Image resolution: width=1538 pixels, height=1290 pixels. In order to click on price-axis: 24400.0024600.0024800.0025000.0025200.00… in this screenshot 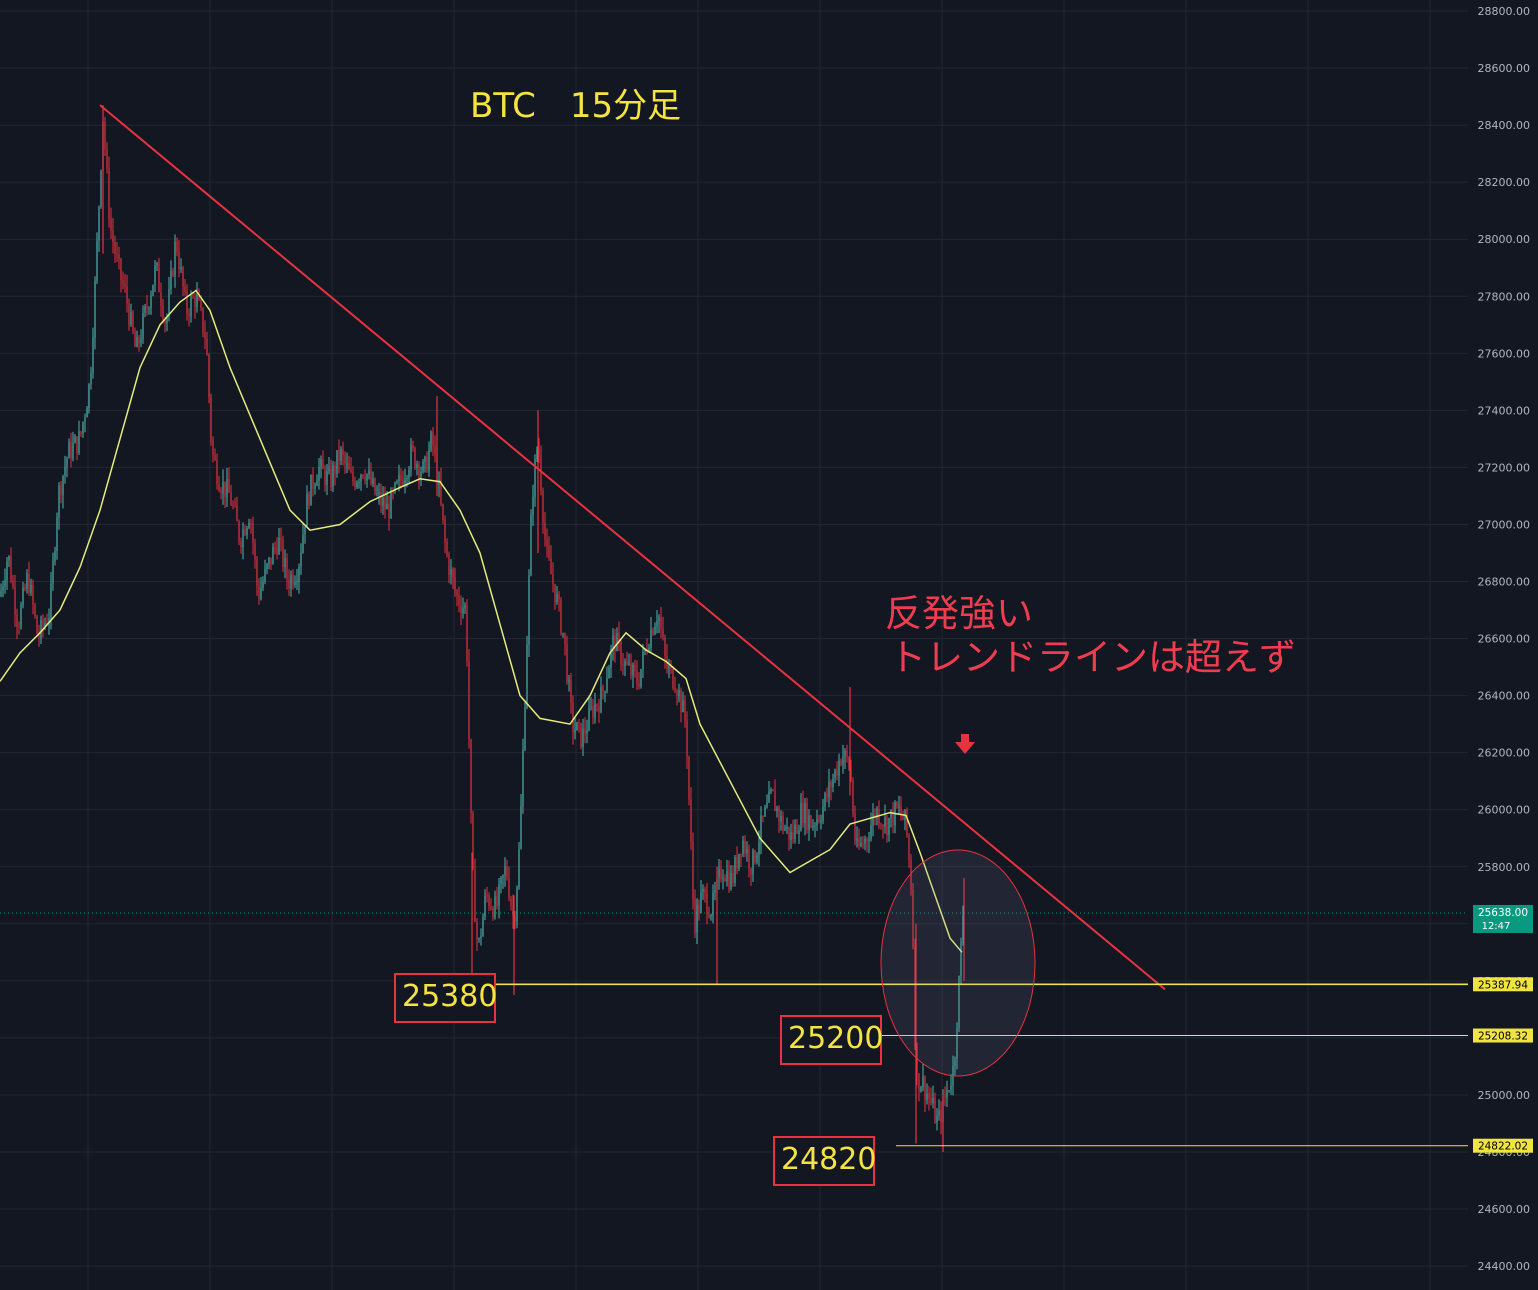, I will do `click(1503, 645)`.